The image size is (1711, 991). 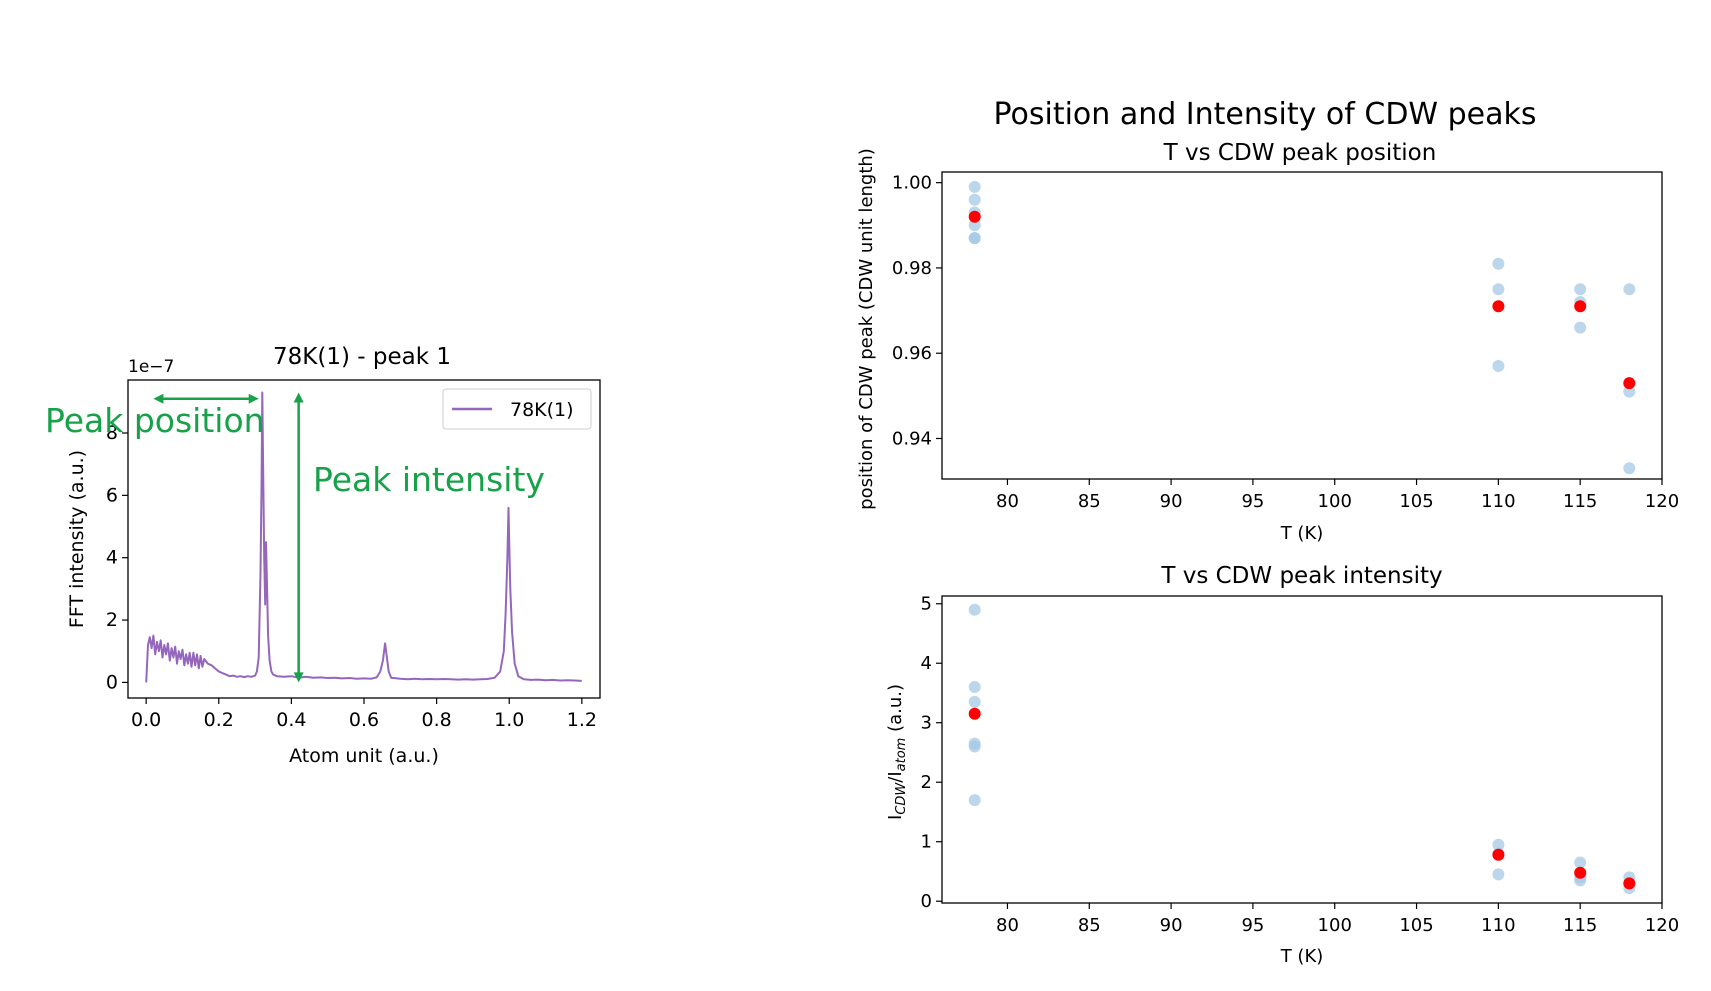 I want to click on fft-x-tick-label: 0.8, so click(x=437, y=720).